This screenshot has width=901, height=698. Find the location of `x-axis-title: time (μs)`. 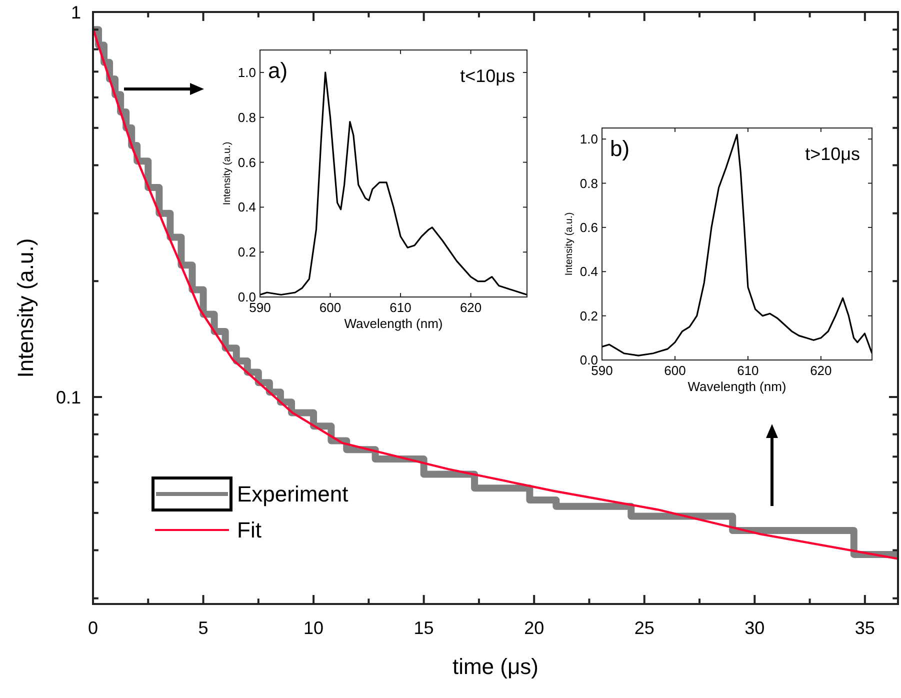

x-axis-title: time (μs) is located at coordinates (495, 666).